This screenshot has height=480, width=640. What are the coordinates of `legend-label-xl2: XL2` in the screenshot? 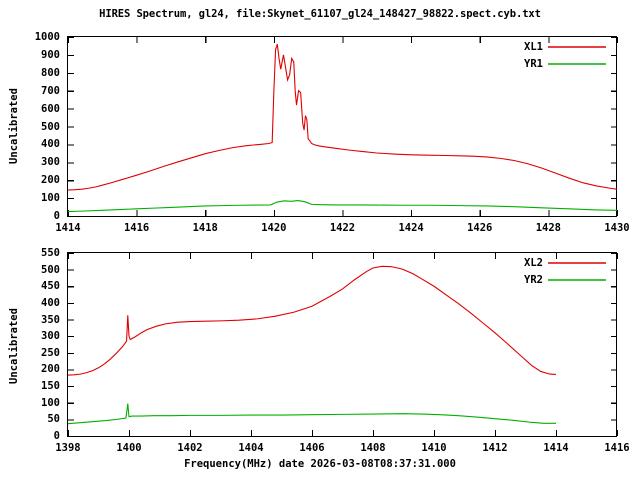 It's located at (533, 263).